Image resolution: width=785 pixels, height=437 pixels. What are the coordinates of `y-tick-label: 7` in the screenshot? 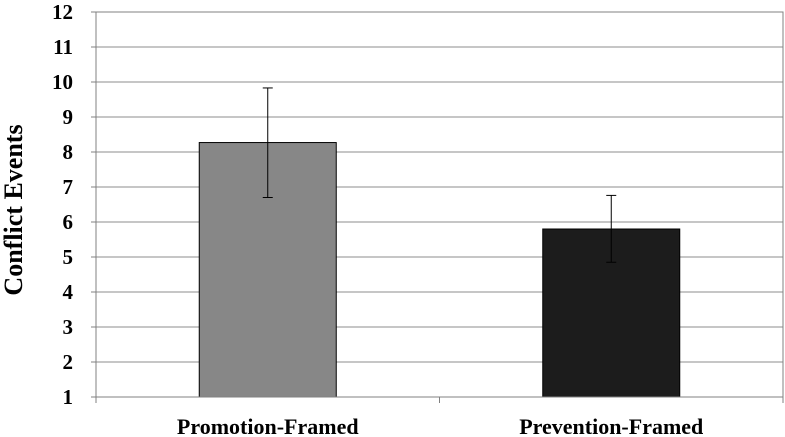 It's located at (68, 187).